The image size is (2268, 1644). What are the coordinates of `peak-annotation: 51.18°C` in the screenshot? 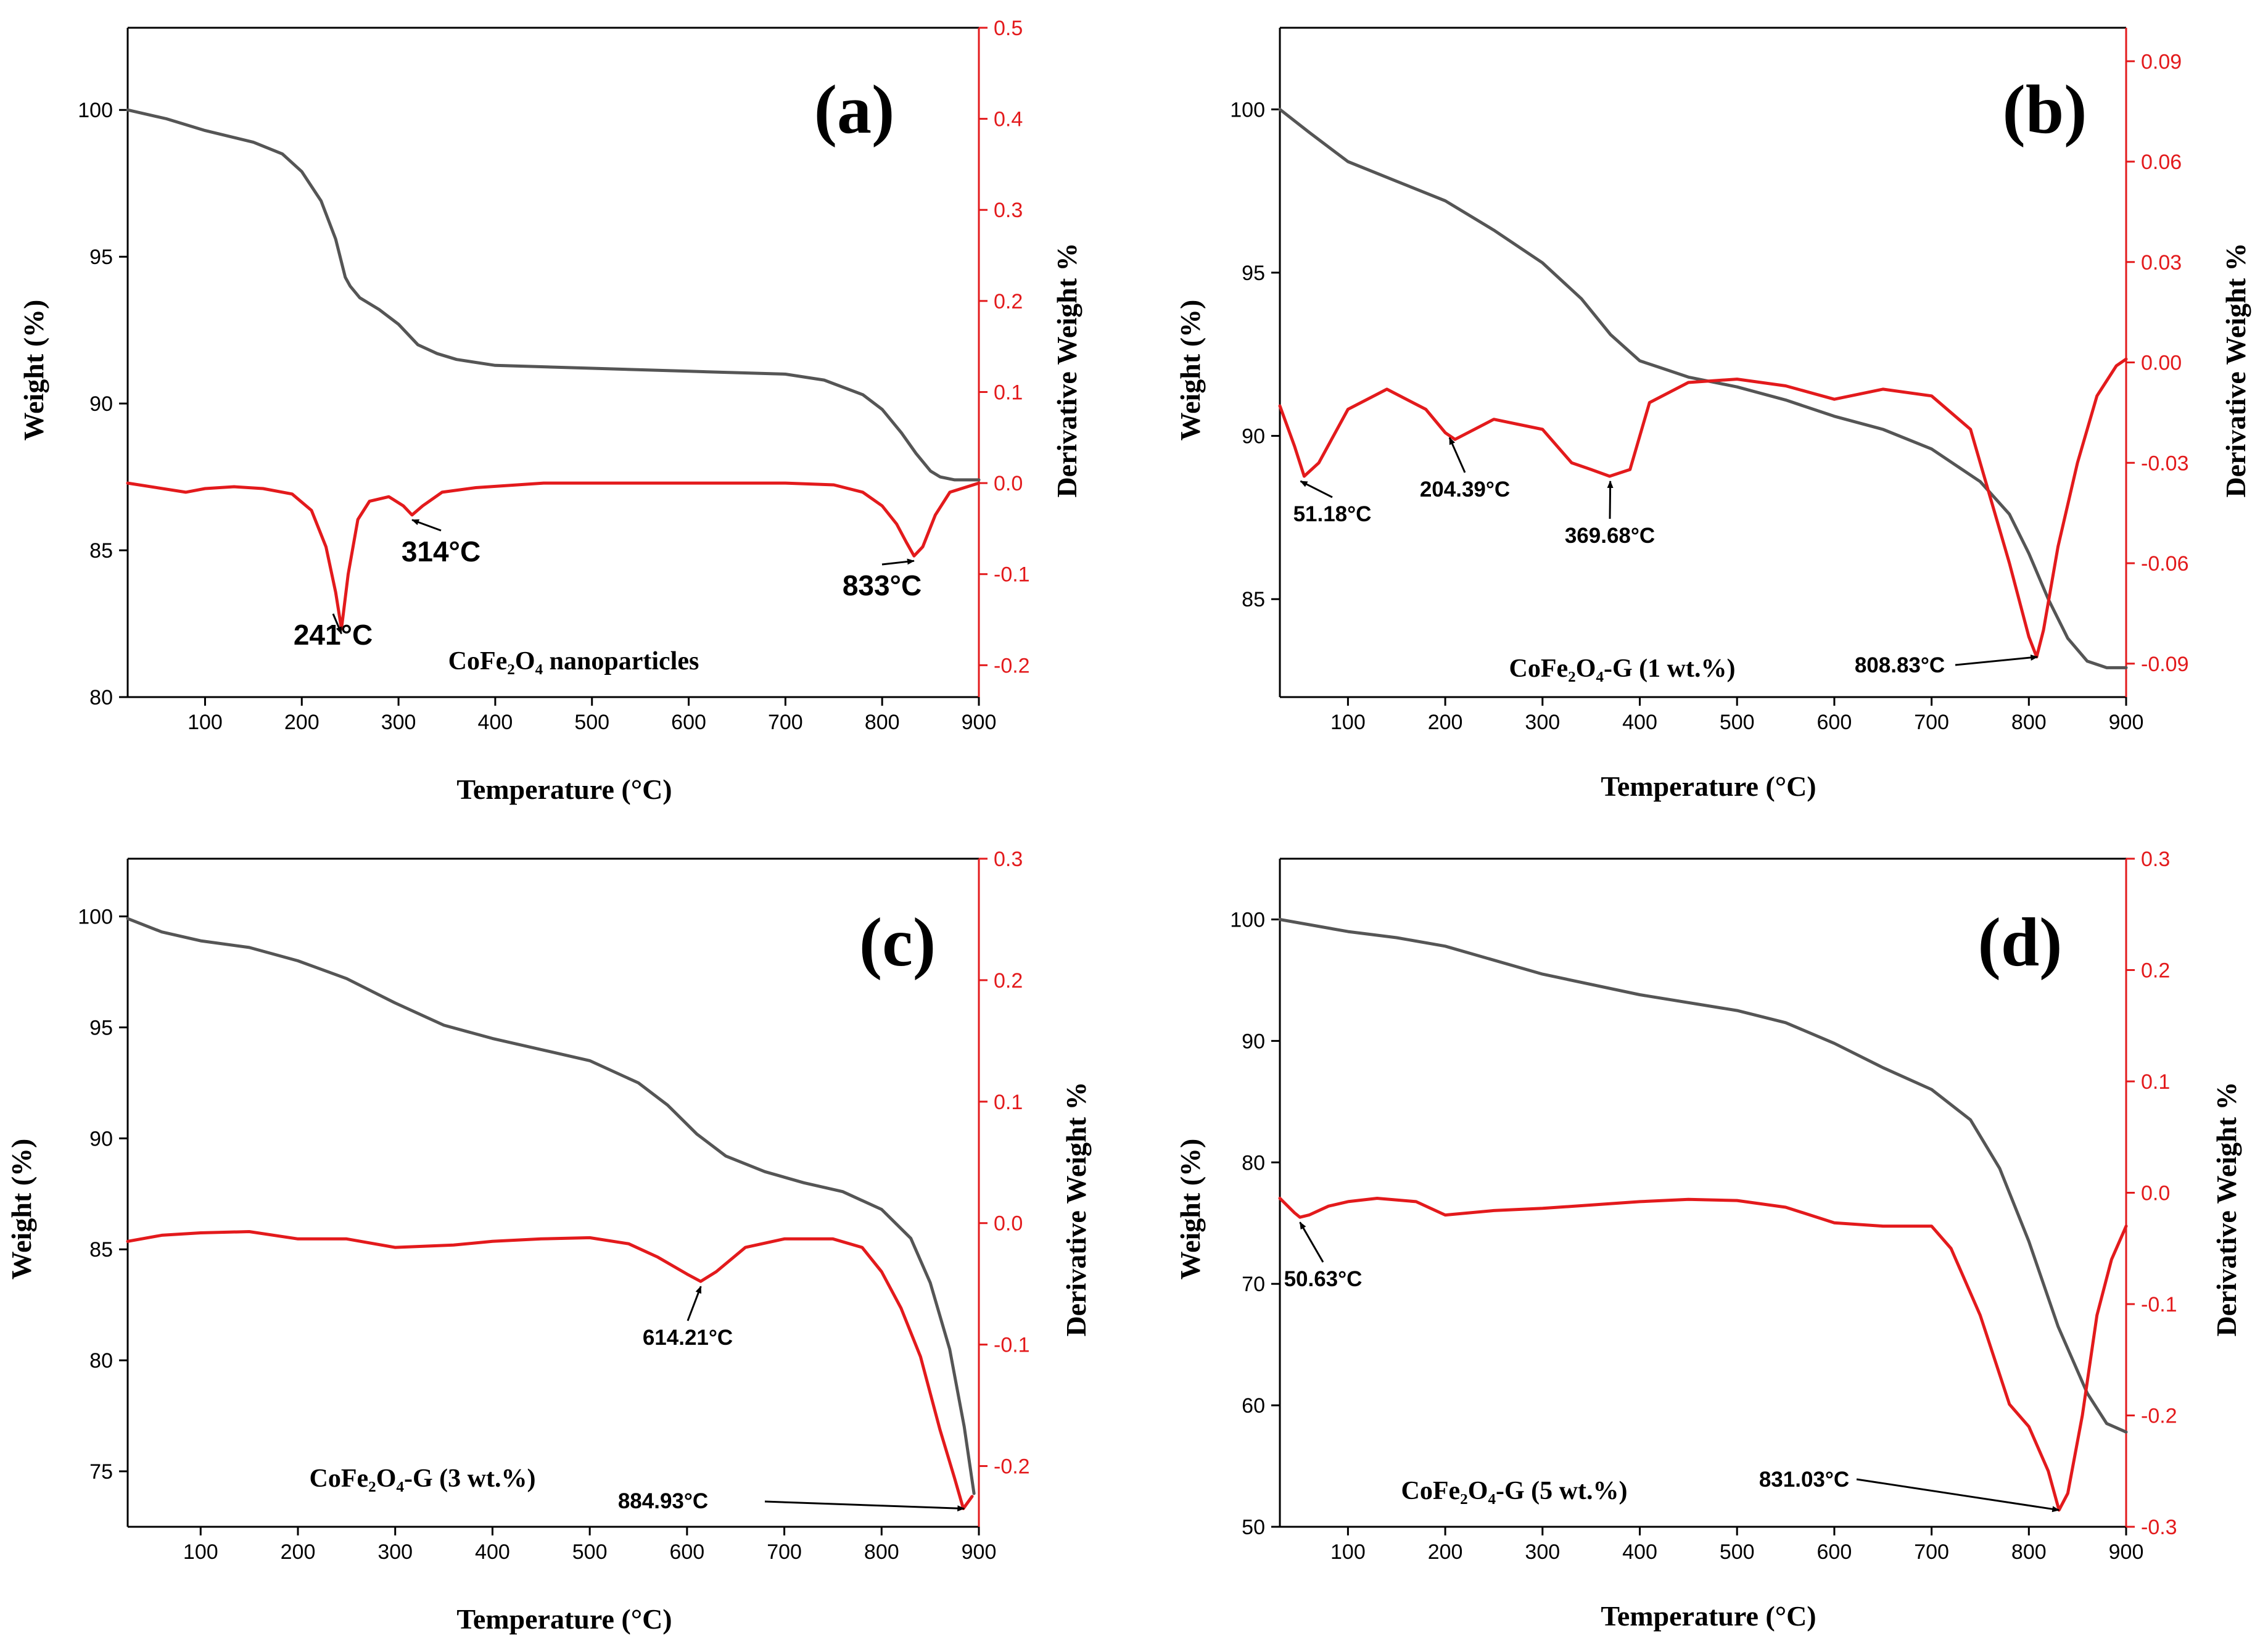 It's located at (1332, 514).